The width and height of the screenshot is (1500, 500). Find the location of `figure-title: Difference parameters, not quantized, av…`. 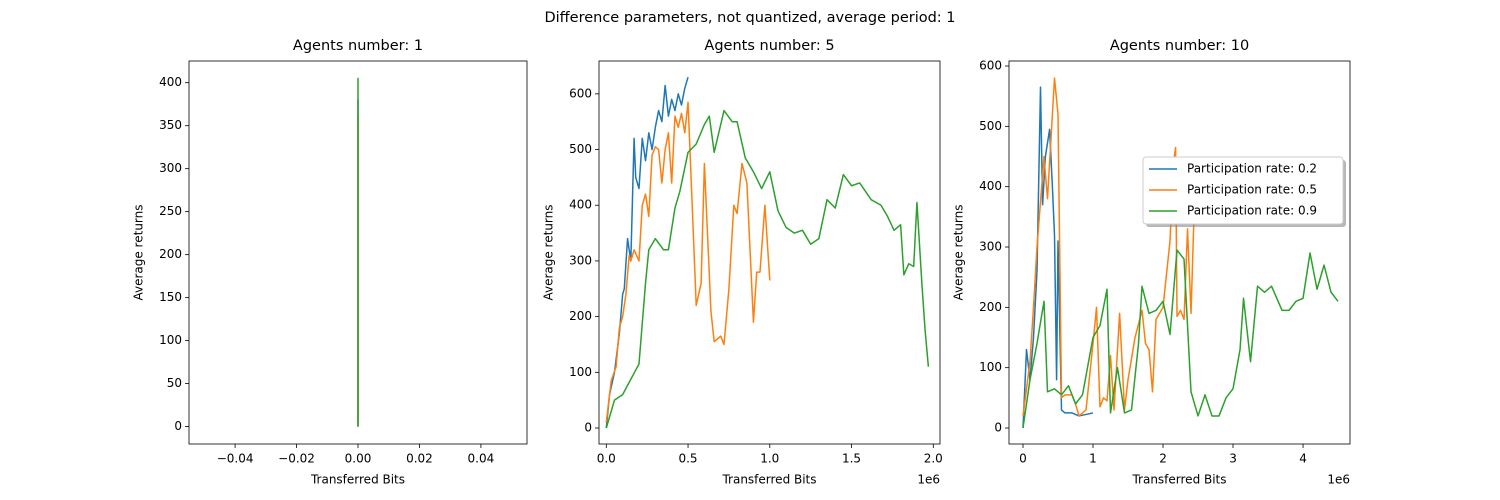

figure-title: Difference parameters, not quantized, av… is located at coordinates (749, 18).